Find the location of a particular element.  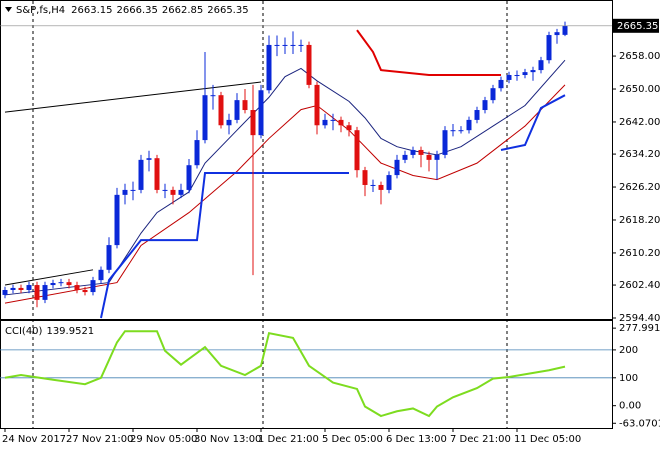

price-label: 2665.35 is located at coordinates (637, 26).